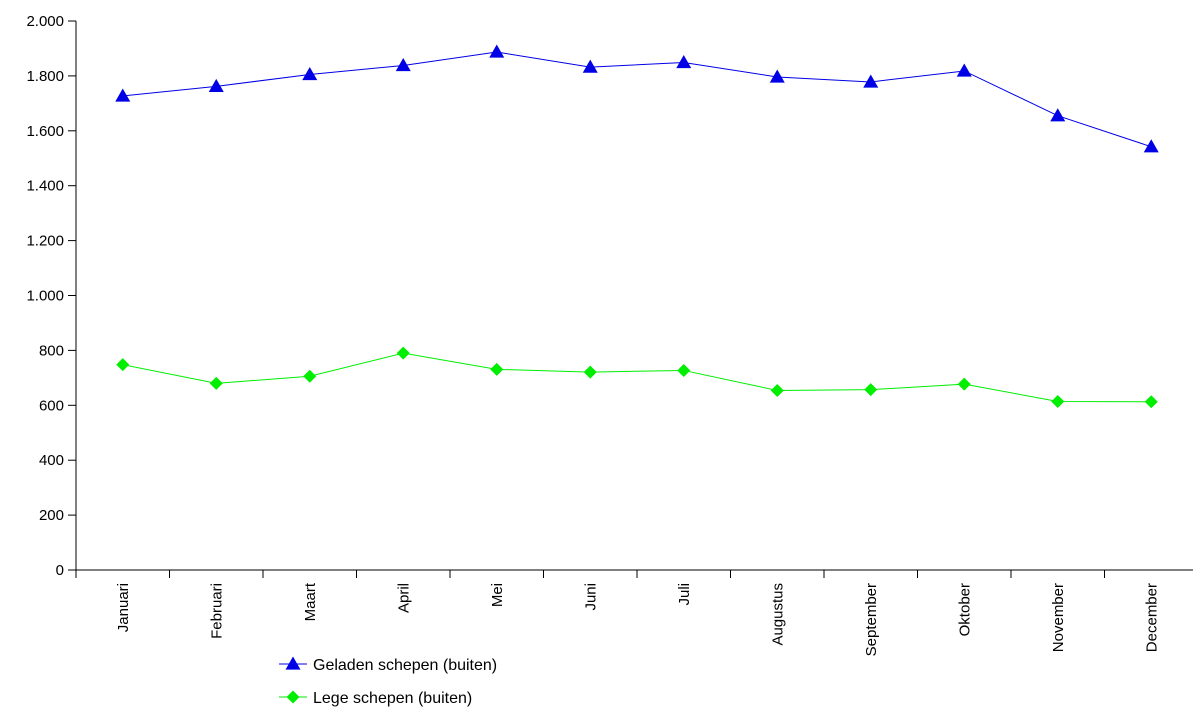  I want to click on x-tick-label: Januari, so click(123, 607).